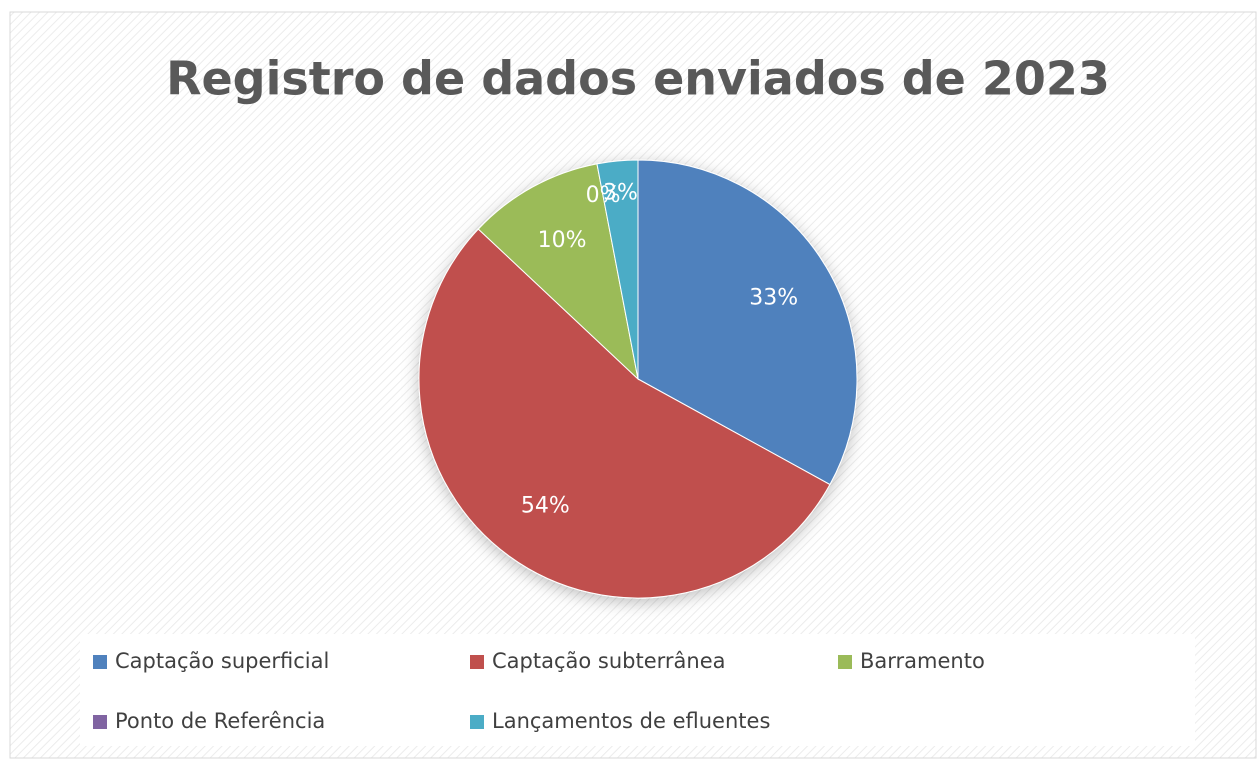  What do you see at coordinates (222, 661) in the screenshot?
I see `legend-label: Captação superficial` at bounding box center [222, 661].